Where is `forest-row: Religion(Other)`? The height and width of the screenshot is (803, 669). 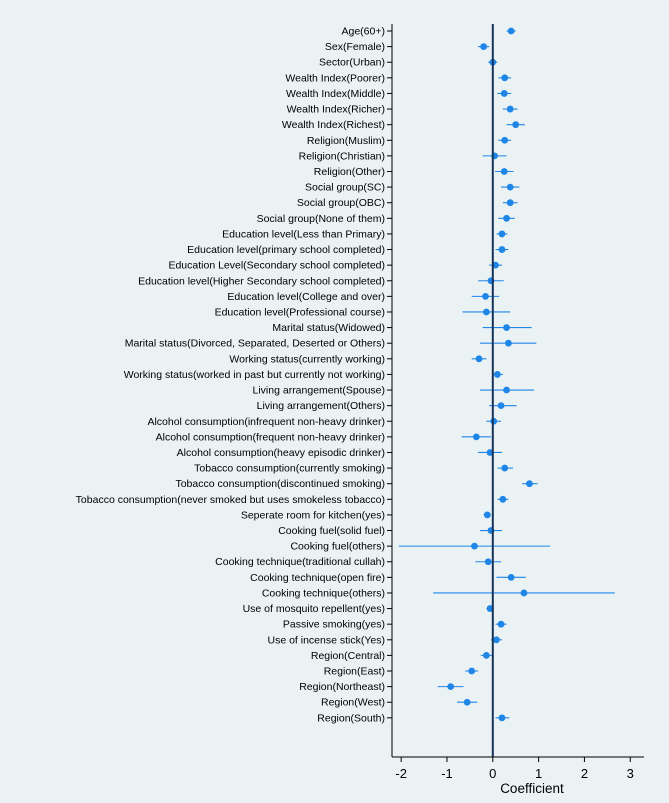
forest-row: Religion(Other) is located at coordinates (414, 172).